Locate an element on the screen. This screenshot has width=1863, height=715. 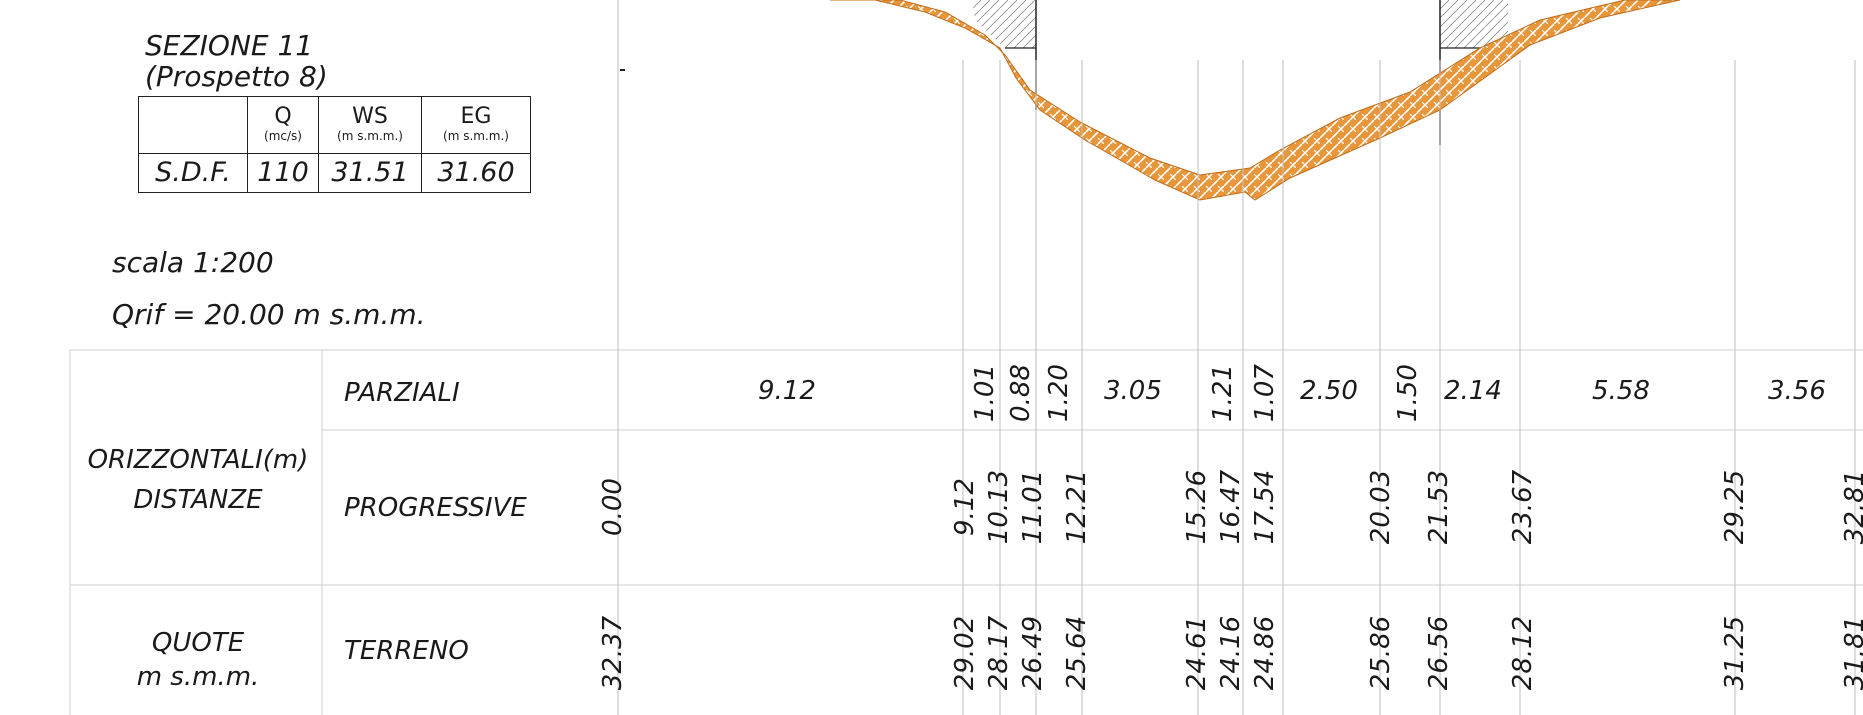
ground-value: 32.37 is located at coordinates (613, 653).